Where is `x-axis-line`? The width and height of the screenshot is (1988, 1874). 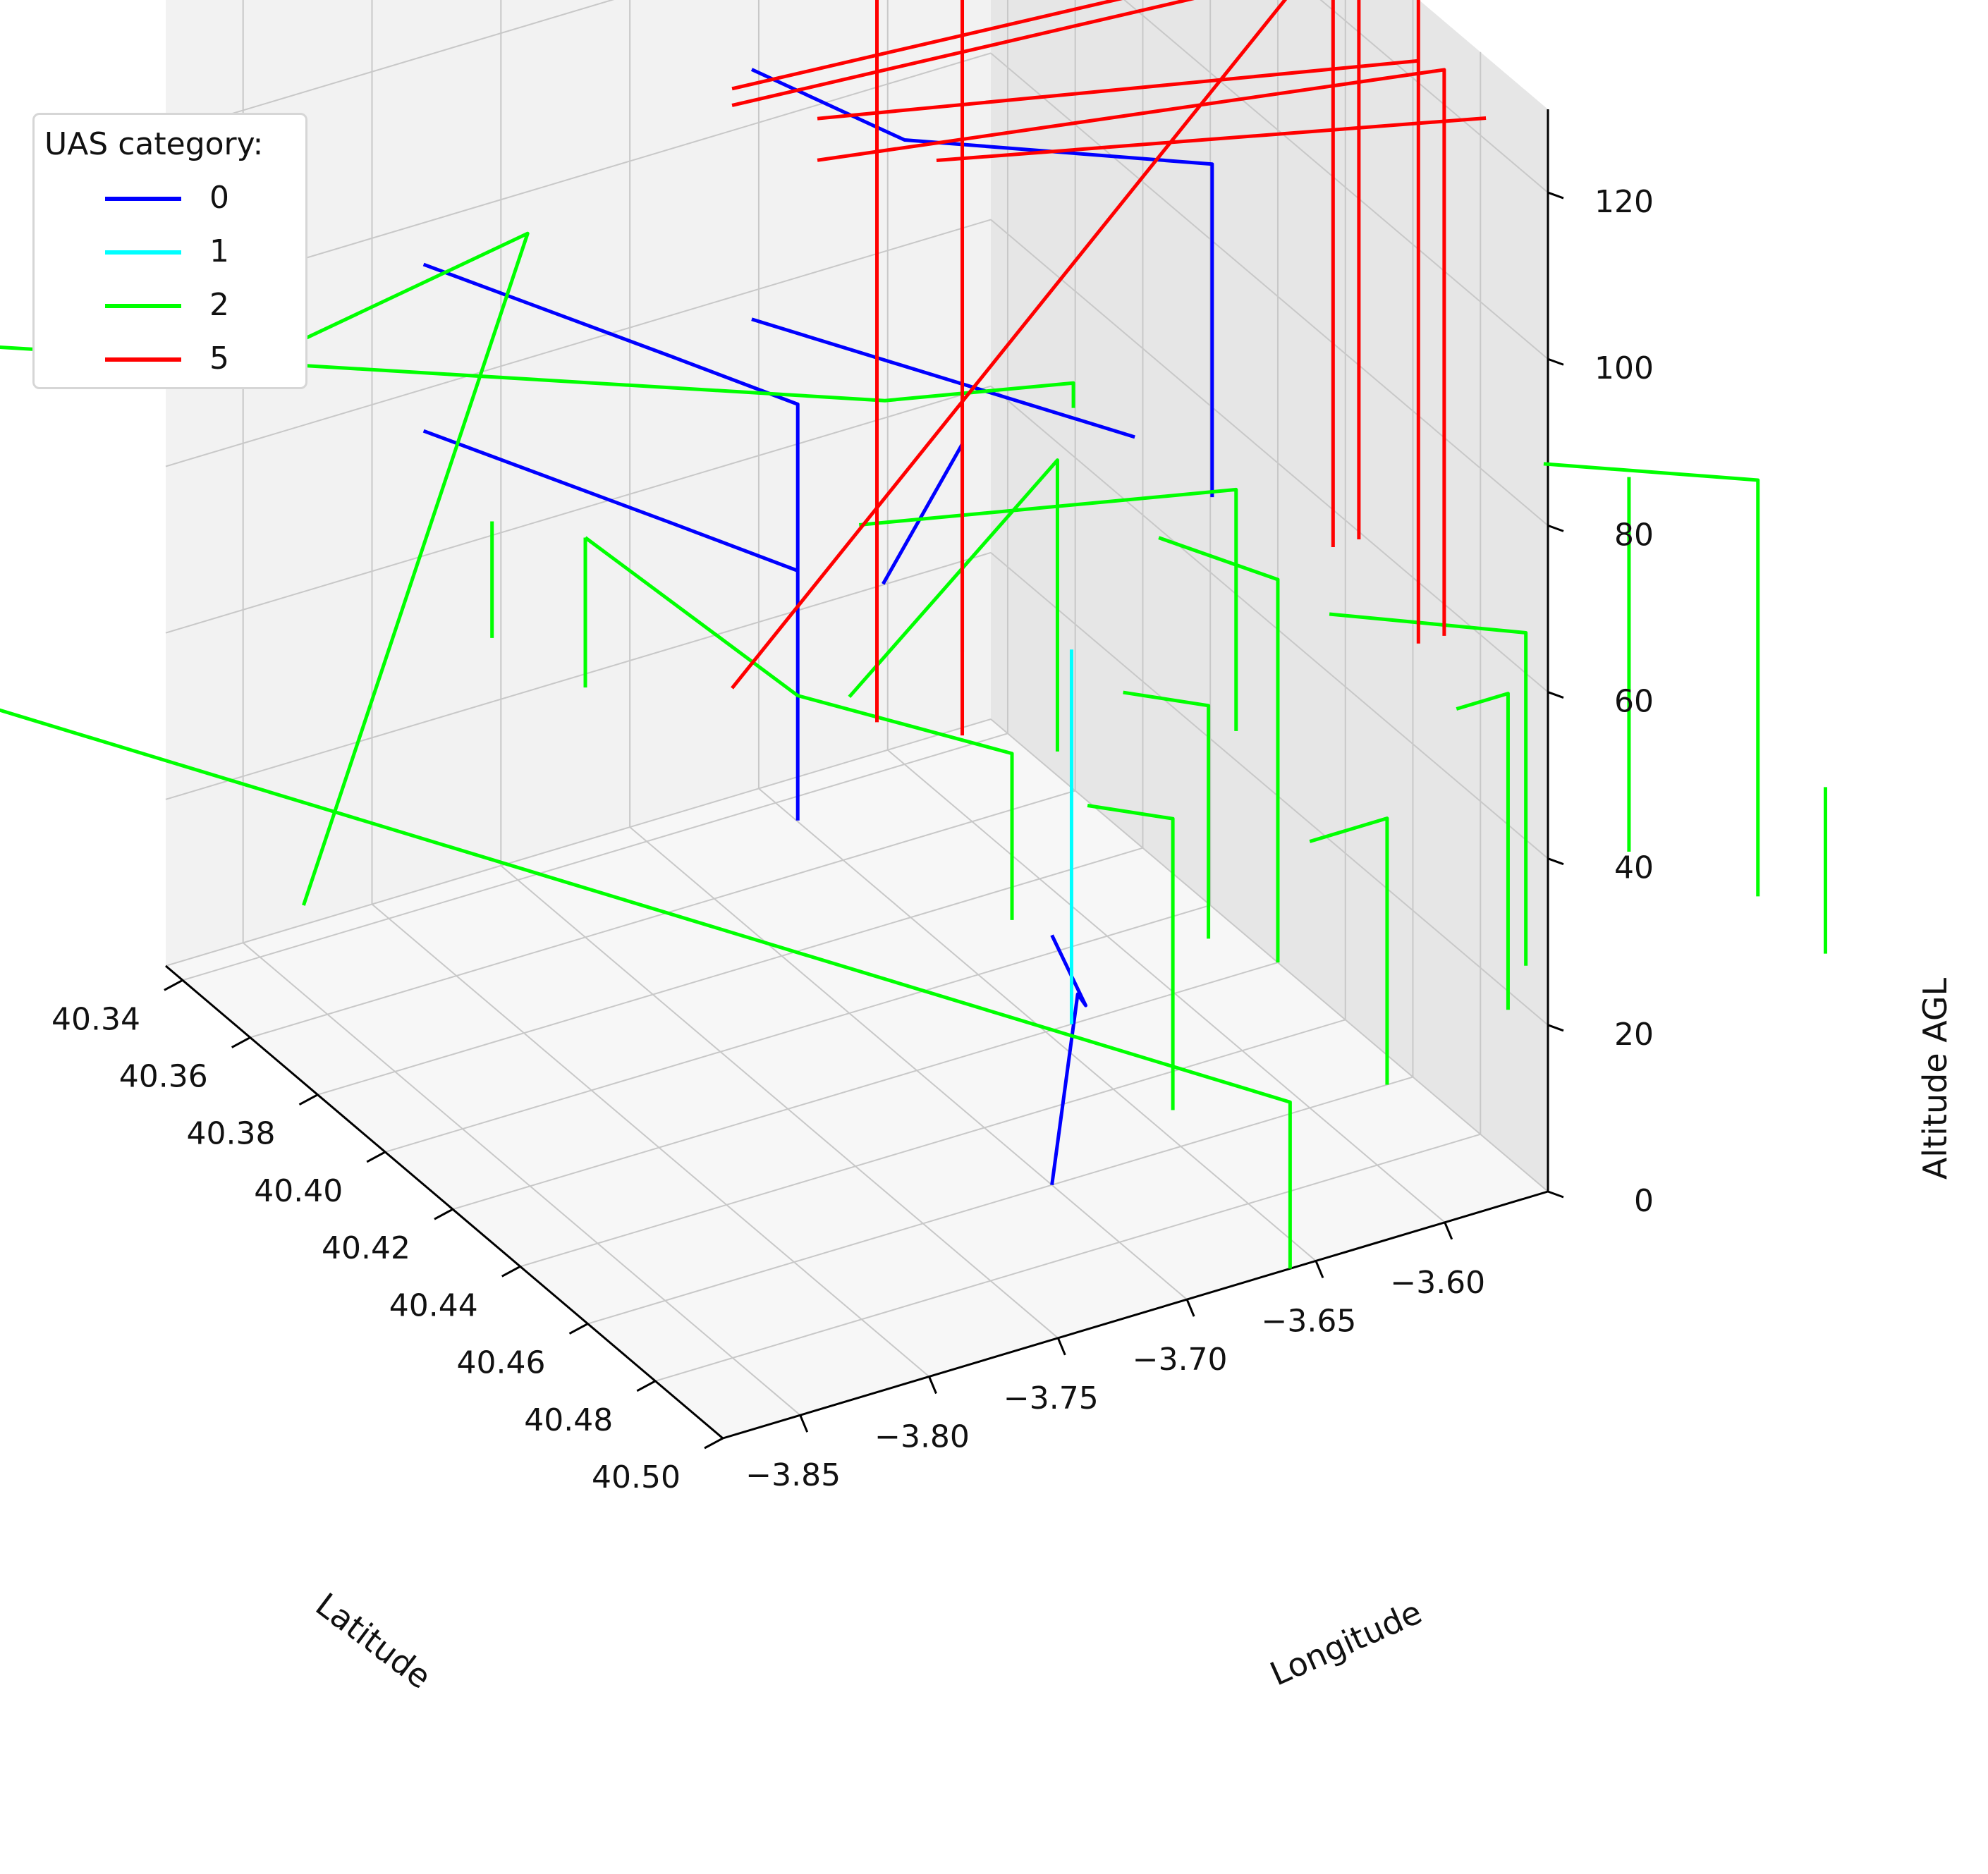
x-axis-line is located at coordinates (1135, 1315).